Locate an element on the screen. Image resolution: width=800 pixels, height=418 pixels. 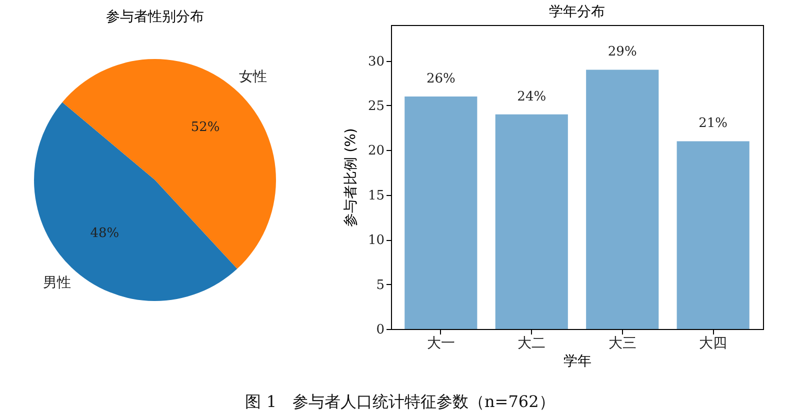
data-label: 29% is located at coordinates (622, 52).